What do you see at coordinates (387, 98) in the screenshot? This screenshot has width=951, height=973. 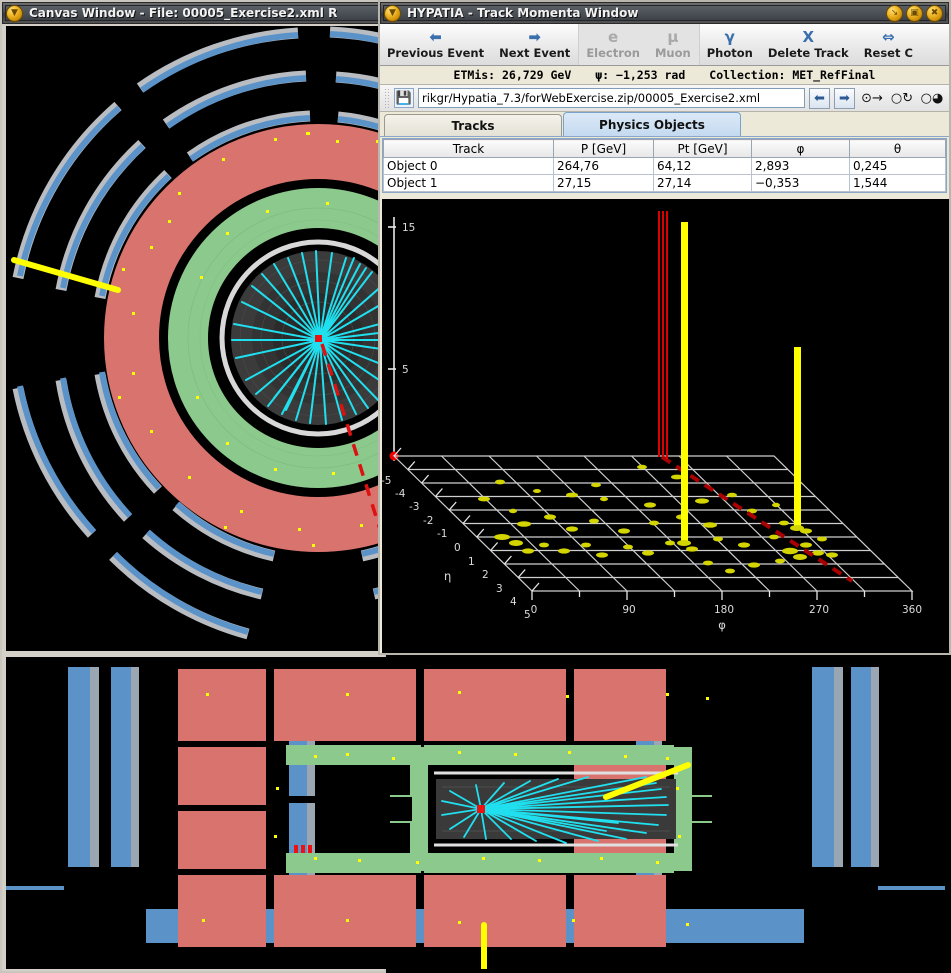 I see `toolbar-grip` at bounding box center [387, 98].